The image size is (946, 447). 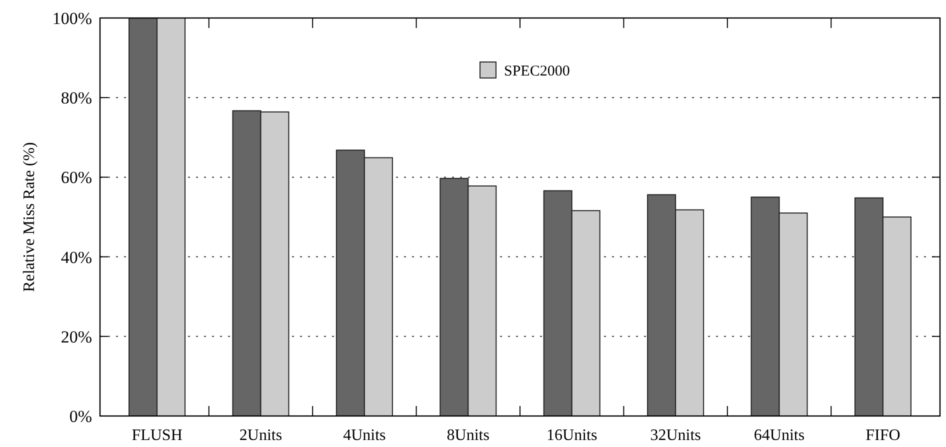 I want to click on y-tick-label: 80%, so click(x=76, y=98).